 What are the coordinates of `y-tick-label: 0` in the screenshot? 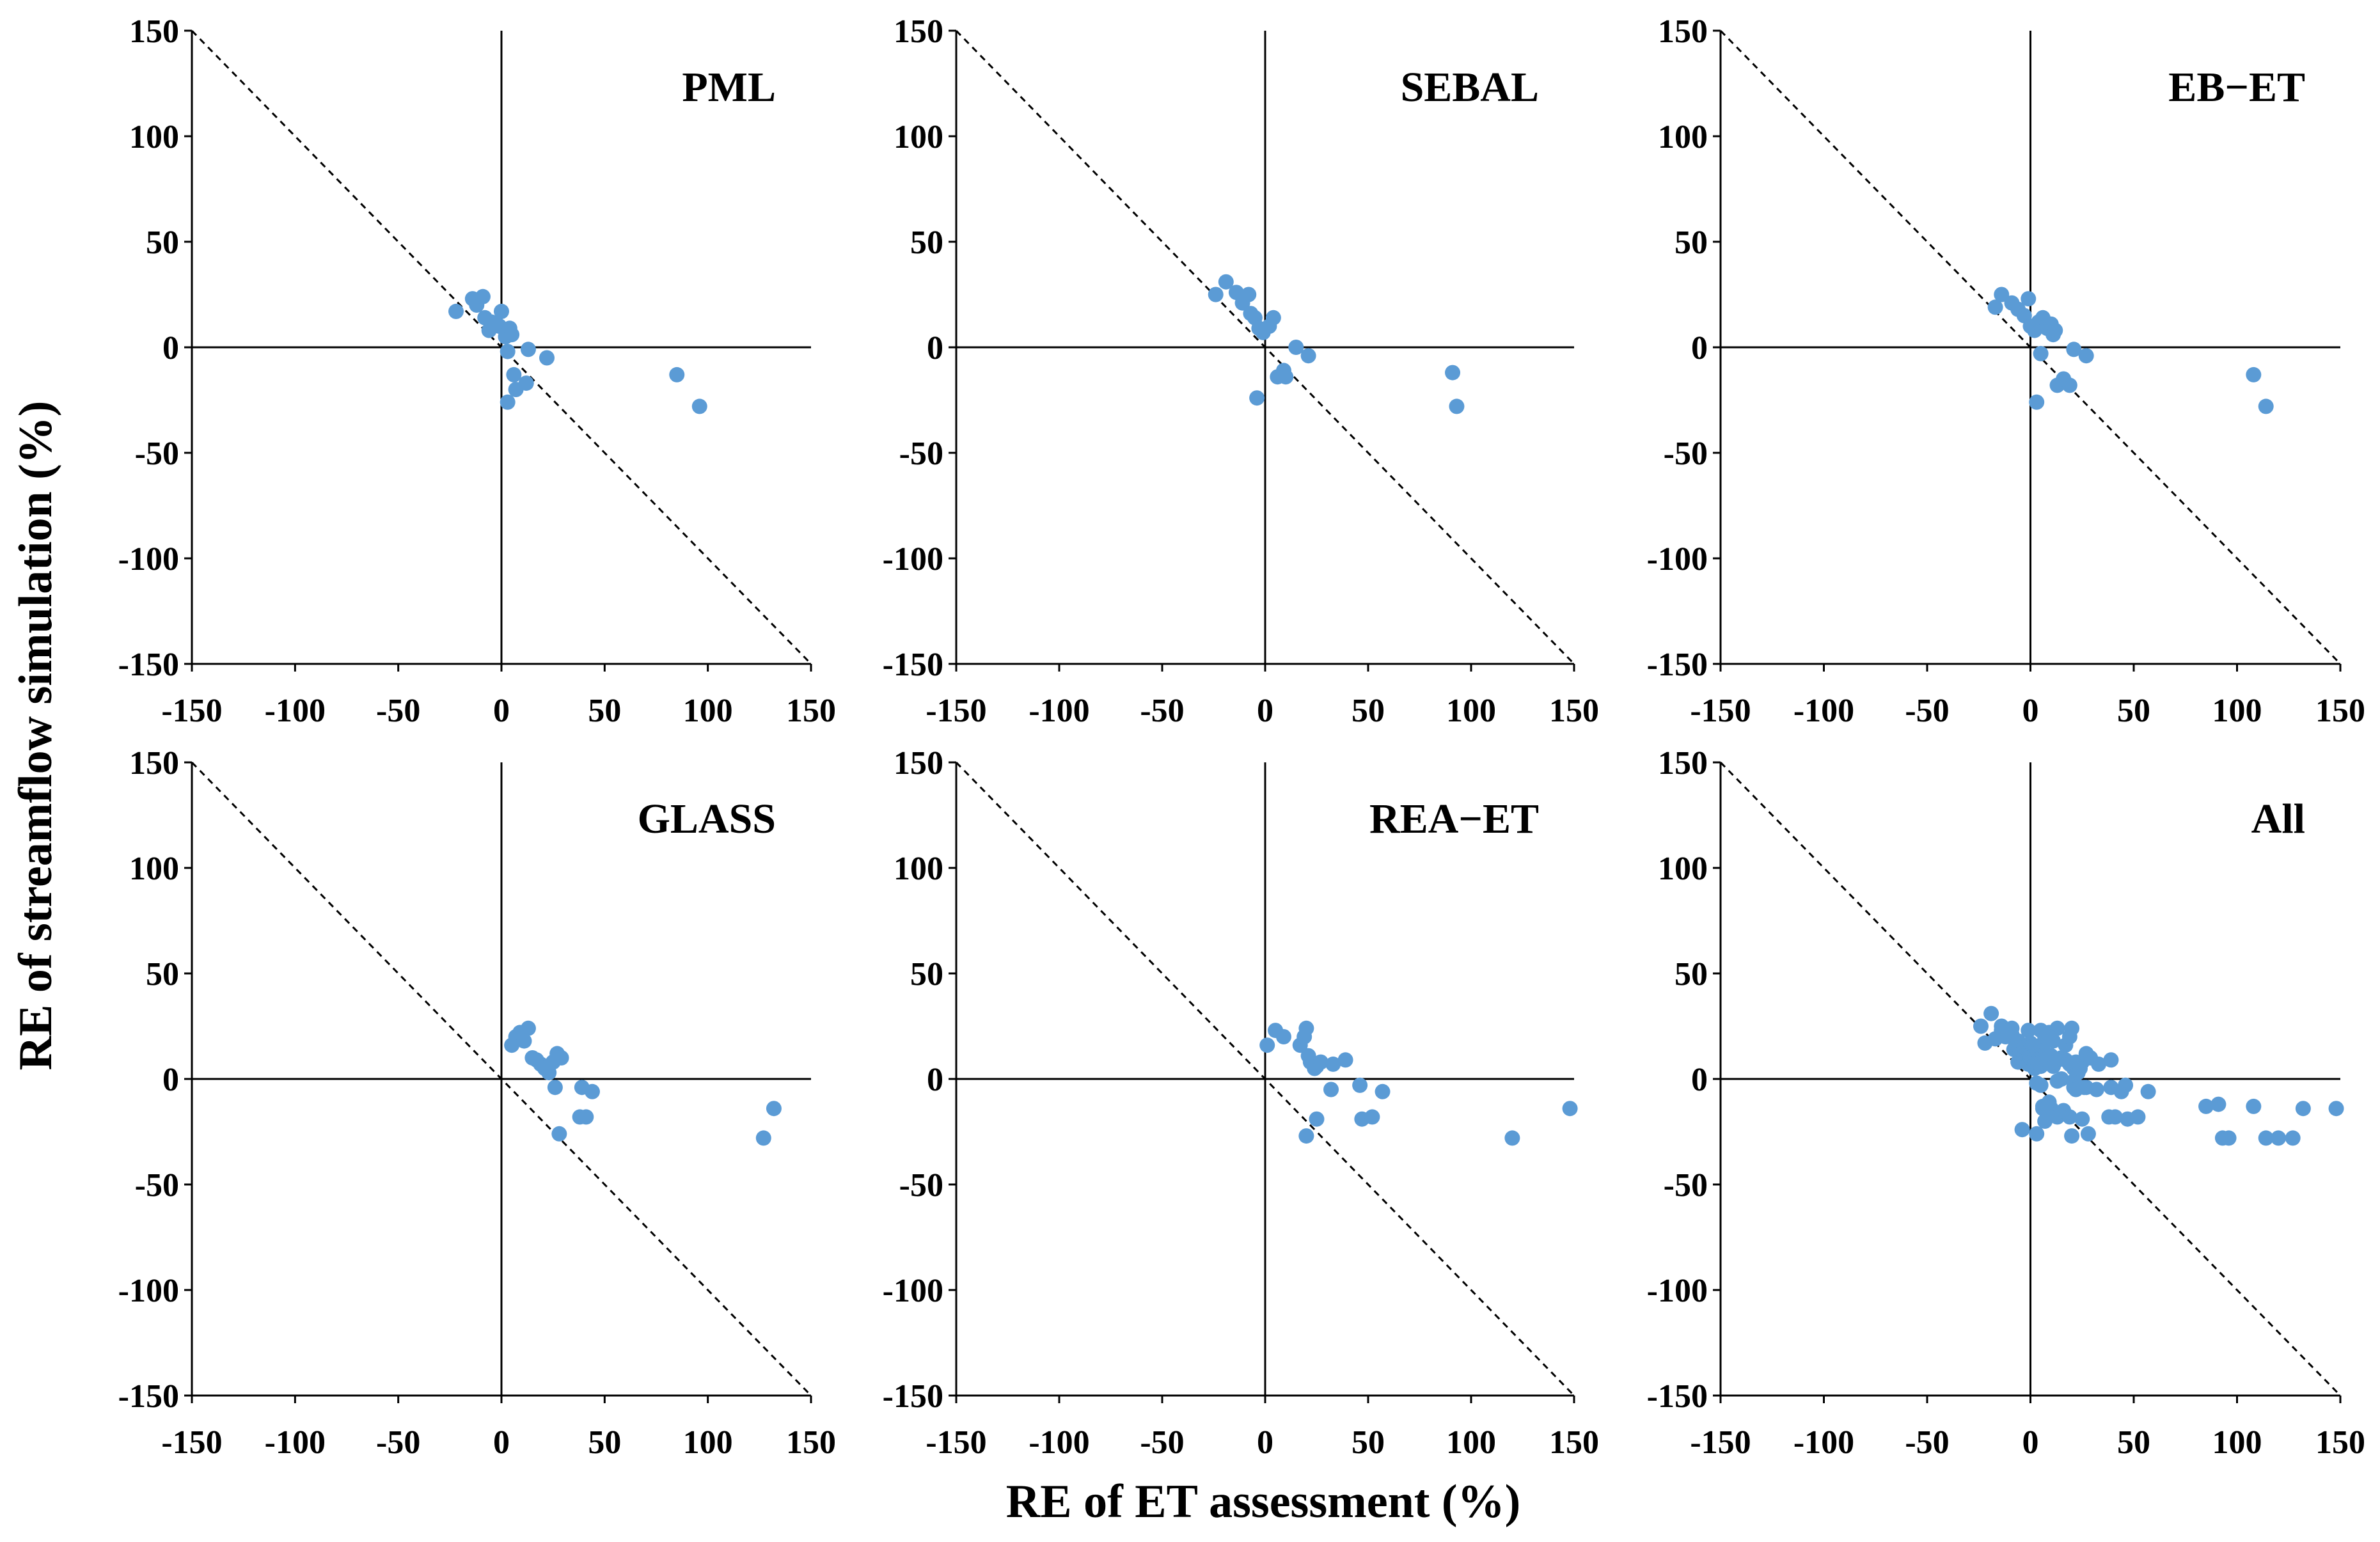 It's located at (935, 348).